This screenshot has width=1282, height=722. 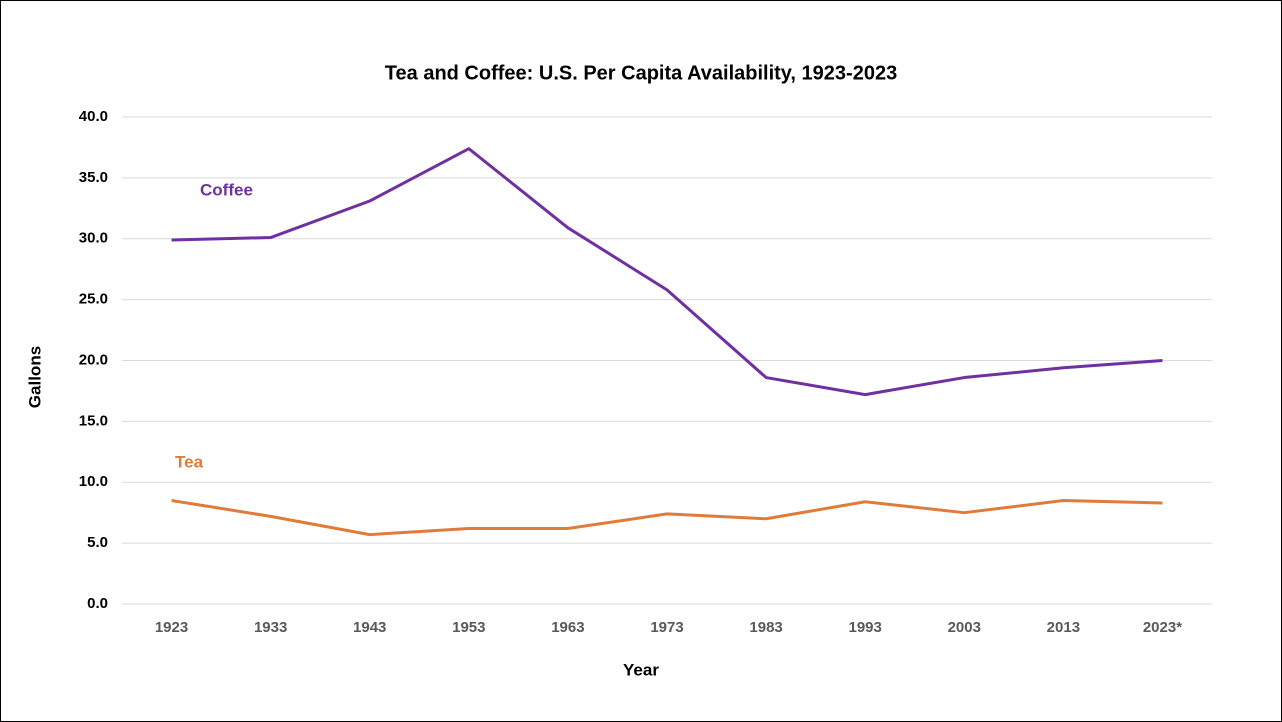 I want to click on x-tick-label: 1973, so click(x=666, y=627).